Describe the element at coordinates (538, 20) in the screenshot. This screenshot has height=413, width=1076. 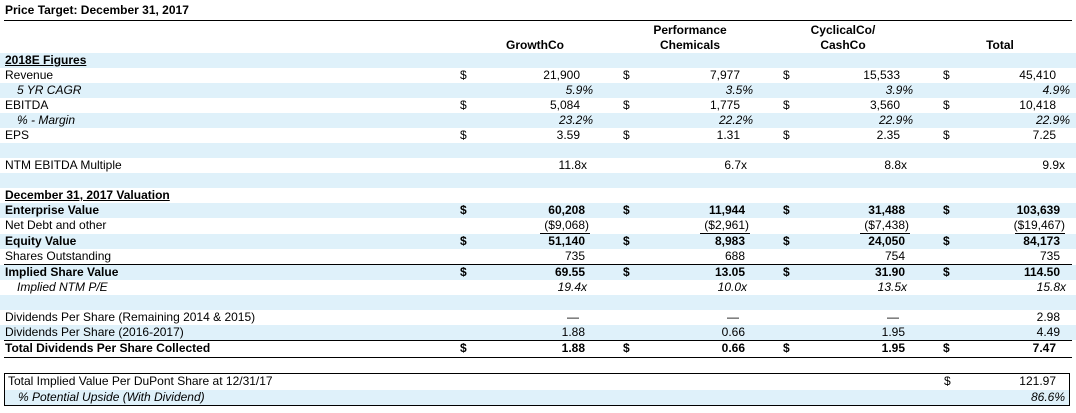
I see `title-underline` at that location.